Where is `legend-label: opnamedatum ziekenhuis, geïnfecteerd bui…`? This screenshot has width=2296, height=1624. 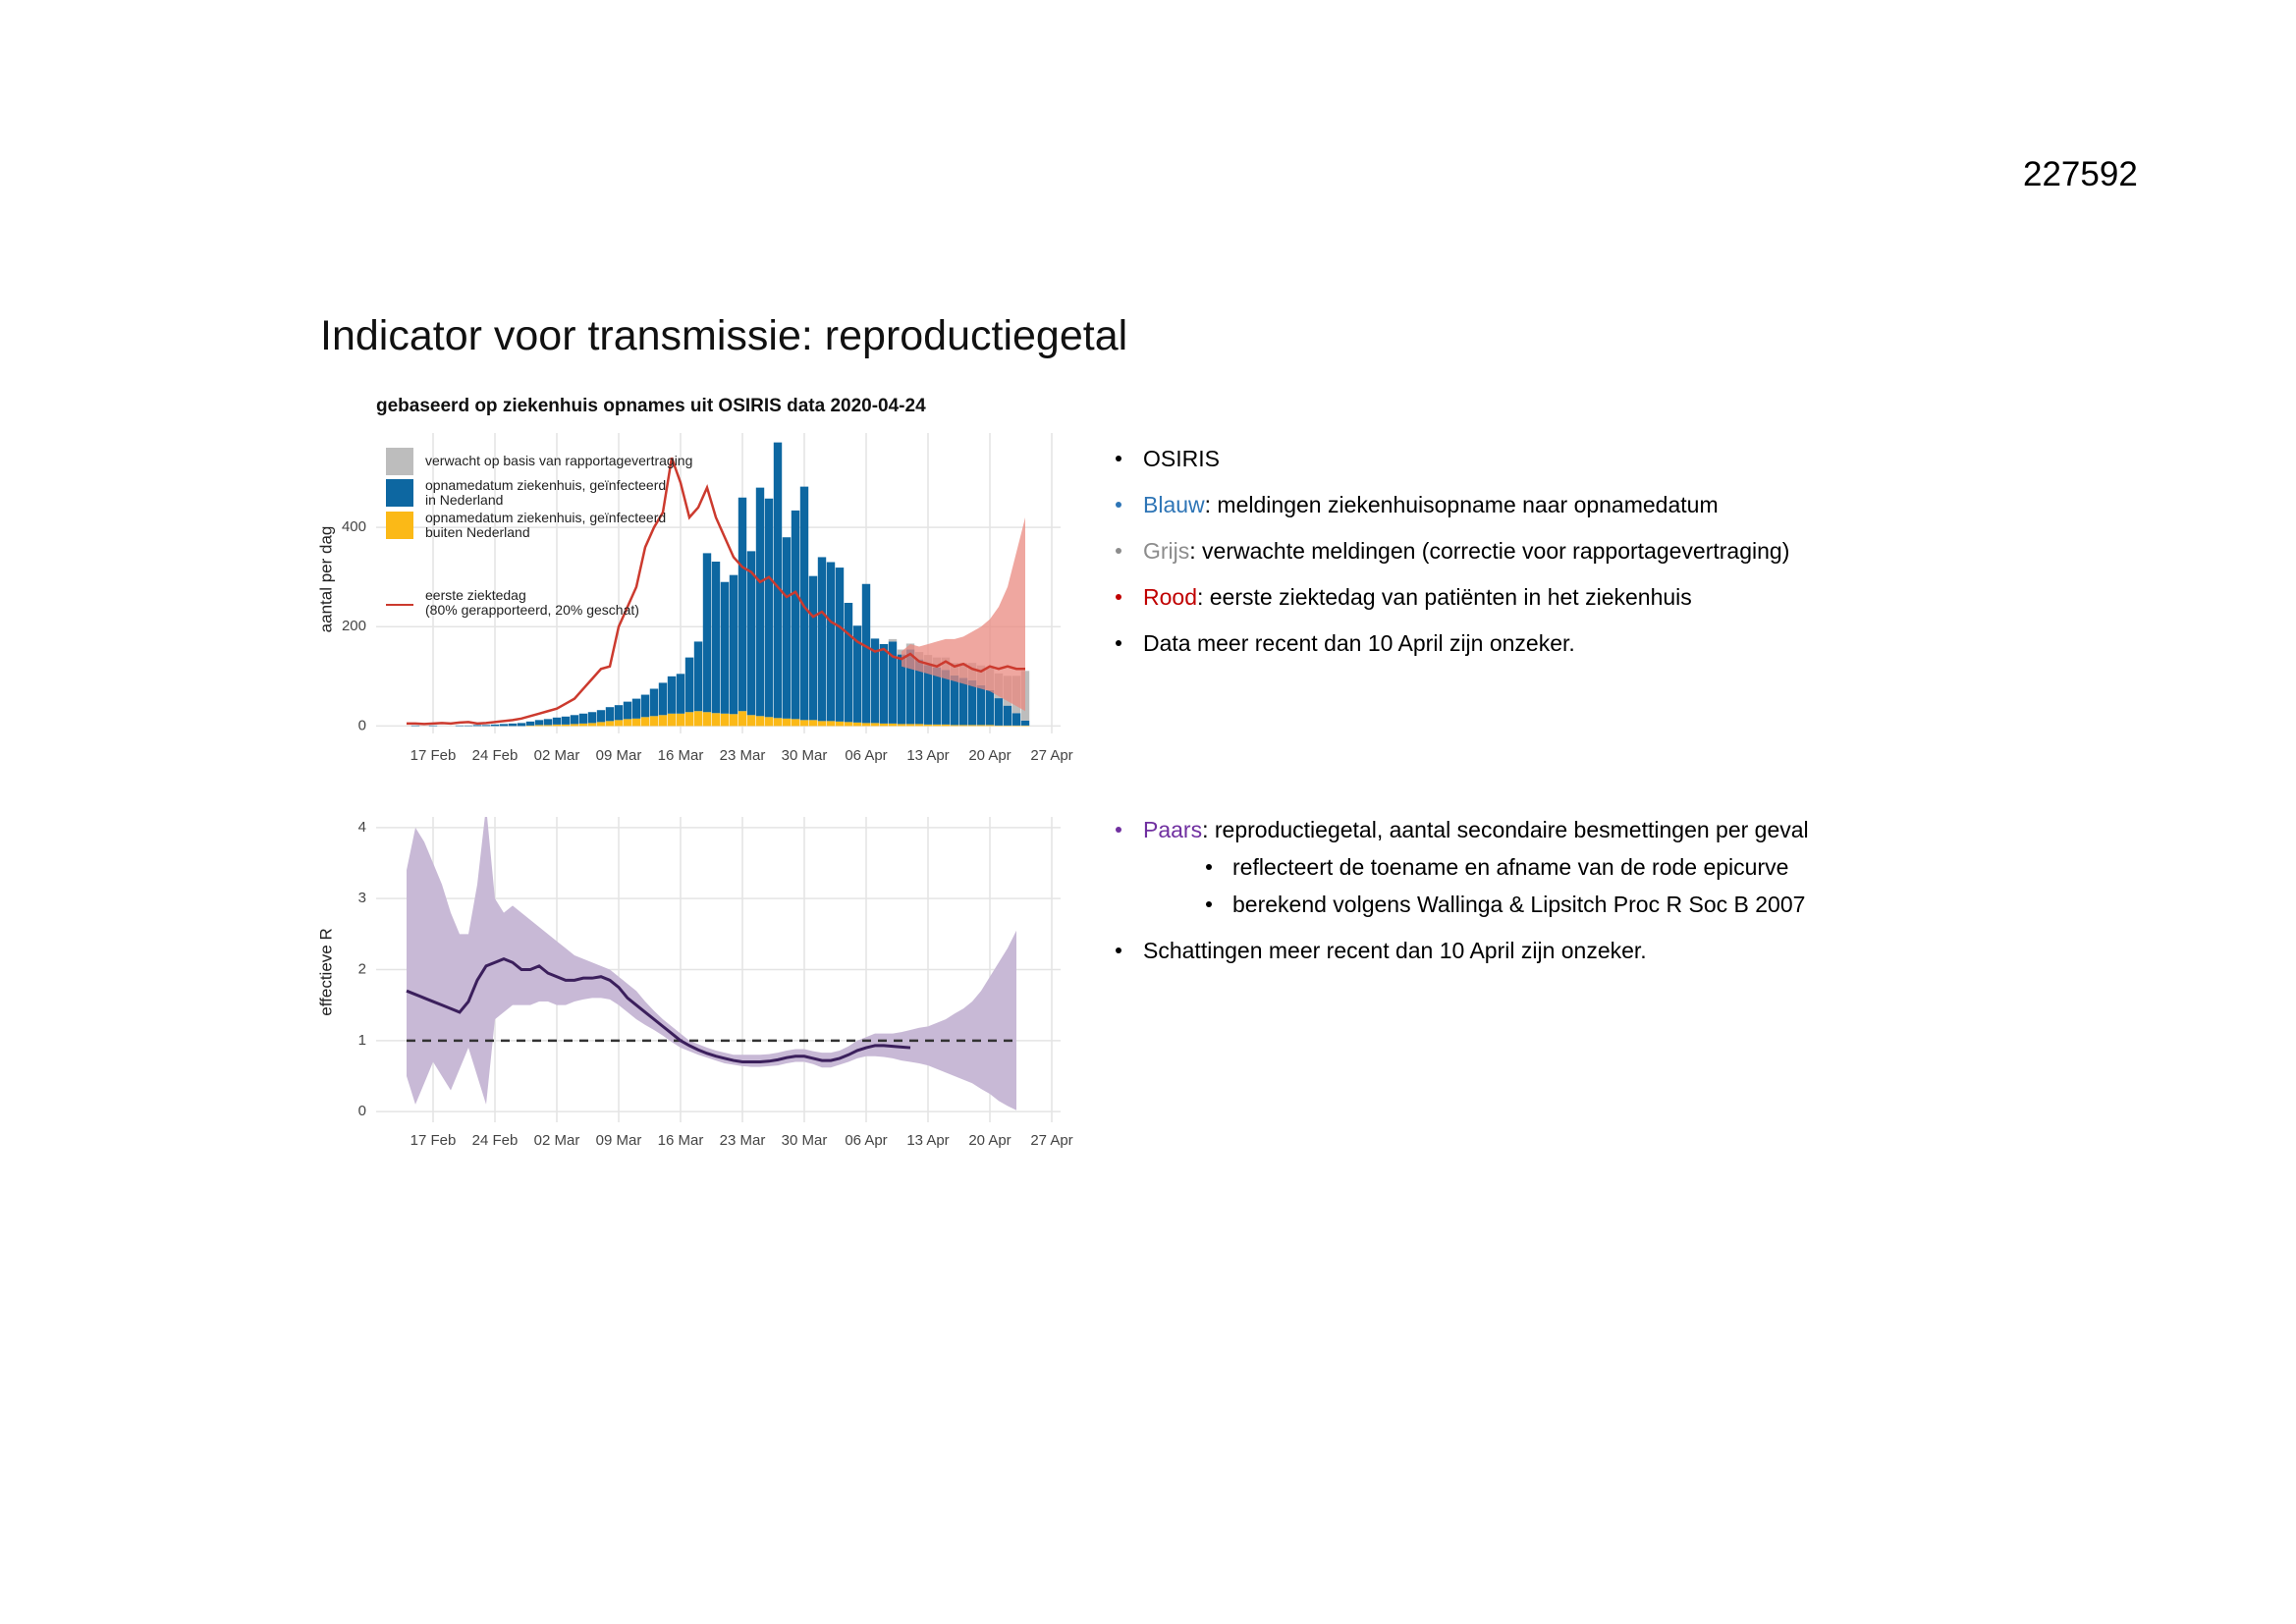 legend-label: opnamedatum ziekenhuis, geïnfecteerd bui… is located at coordinates (546, 525).